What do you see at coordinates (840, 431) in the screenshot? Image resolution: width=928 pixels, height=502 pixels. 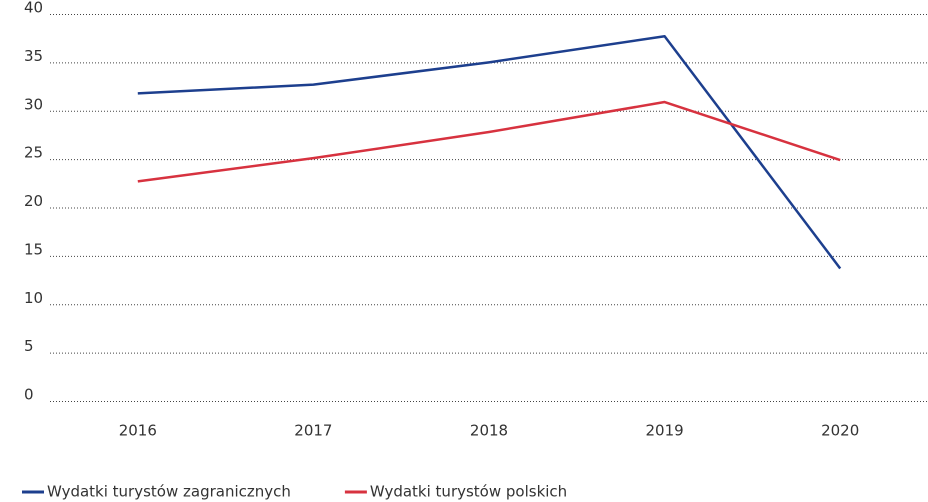 I see `x-tick-label: 2020` at bounding box center [840, 431].